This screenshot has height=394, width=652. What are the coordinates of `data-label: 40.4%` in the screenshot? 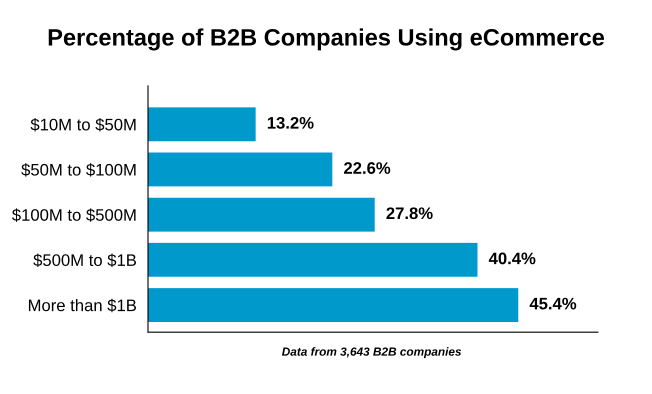 It's located at (512, 258).